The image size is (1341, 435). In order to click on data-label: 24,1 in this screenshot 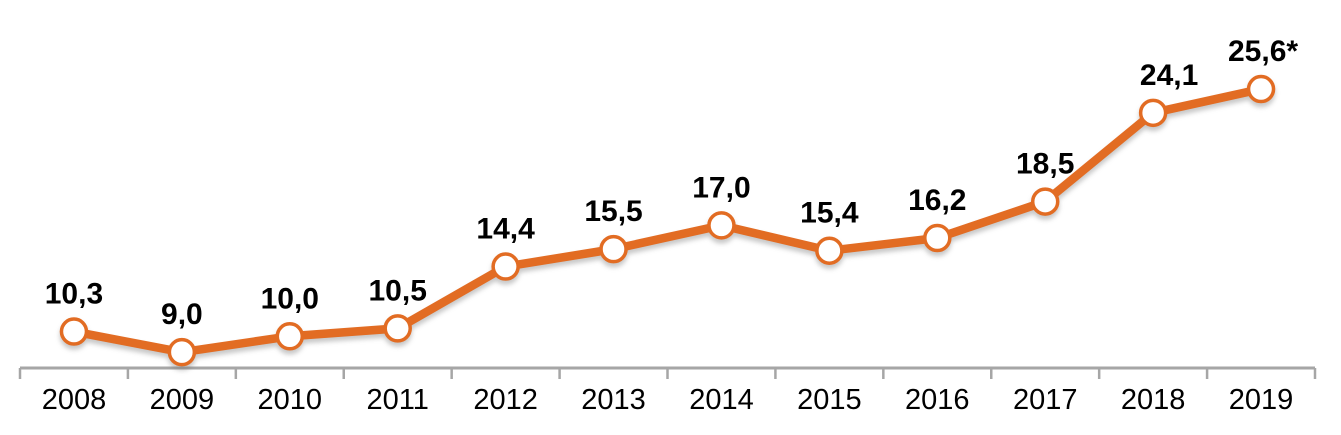, I will do `click(1169, 75)`.